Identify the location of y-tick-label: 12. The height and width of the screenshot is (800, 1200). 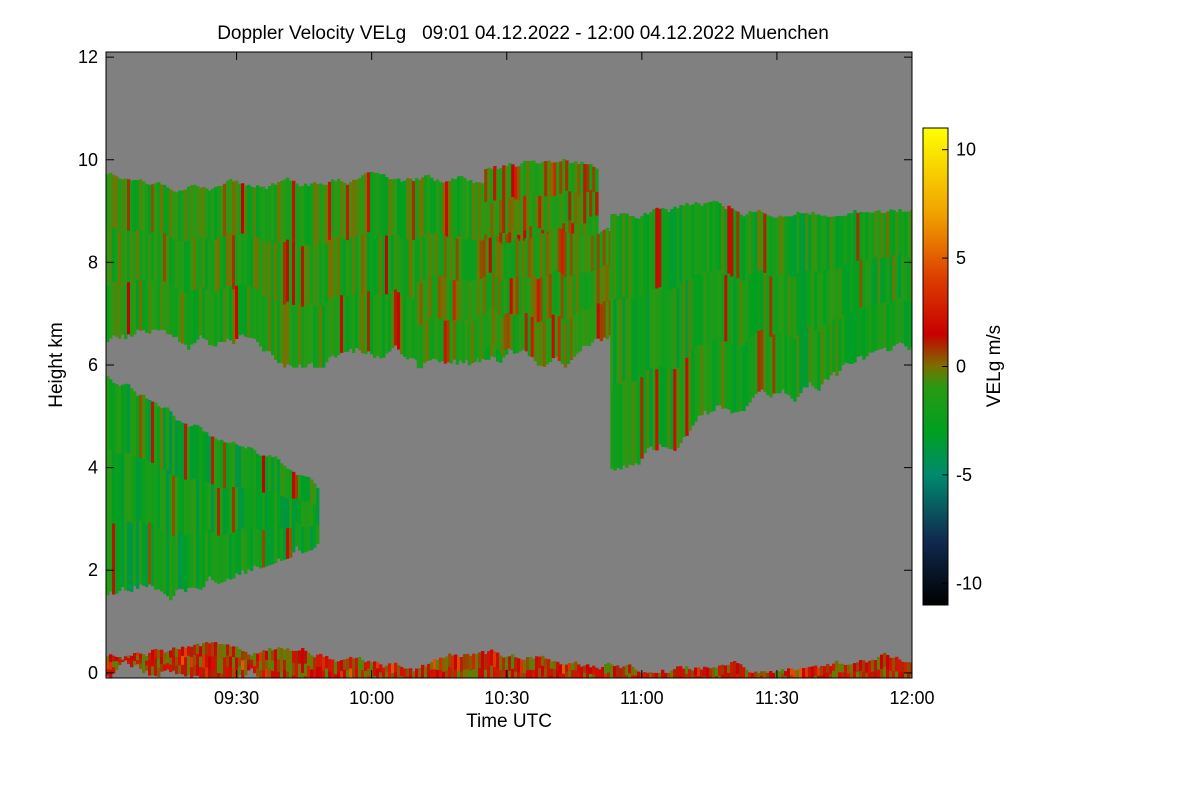
(88, 57).